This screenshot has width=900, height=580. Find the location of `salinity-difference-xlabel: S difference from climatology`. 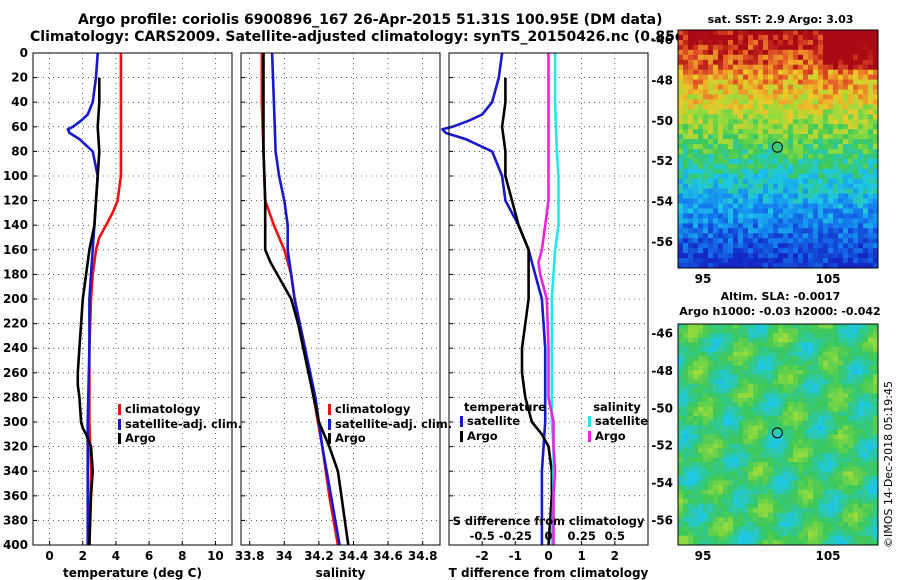

salinity-difference-xlabel: S difference from climatology is located at coordinates (549, 521).